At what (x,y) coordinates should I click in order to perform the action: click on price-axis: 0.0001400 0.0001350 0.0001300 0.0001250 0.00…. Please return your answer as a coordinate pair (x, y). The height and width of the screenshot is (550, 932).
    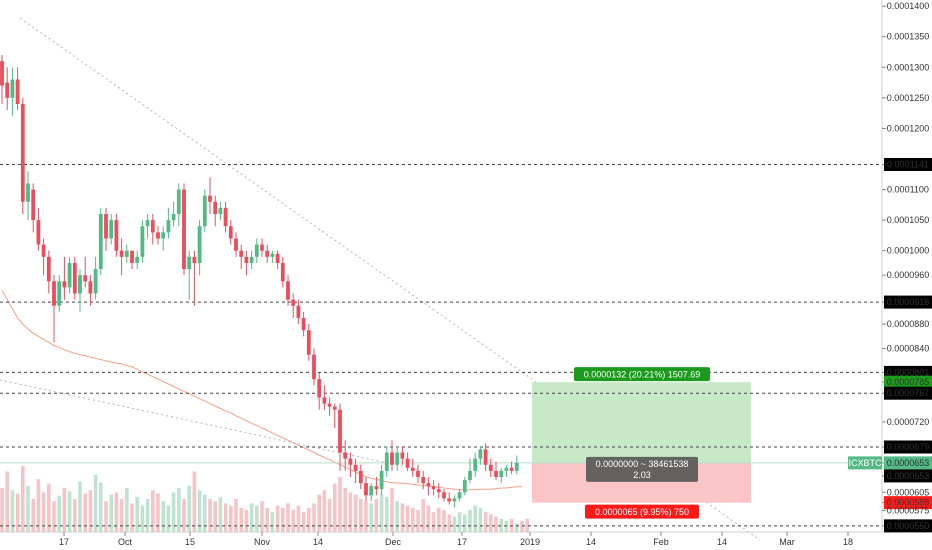
    Looking at the image, I should click on (906, 266).